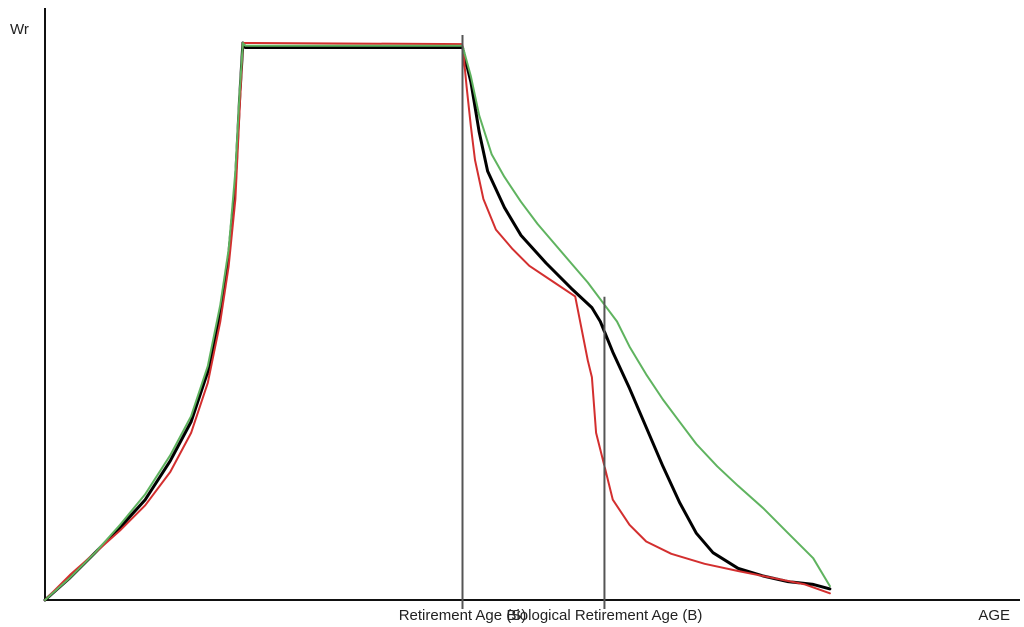  I want to click on y-axis-label: Wr, so click(19, 29).